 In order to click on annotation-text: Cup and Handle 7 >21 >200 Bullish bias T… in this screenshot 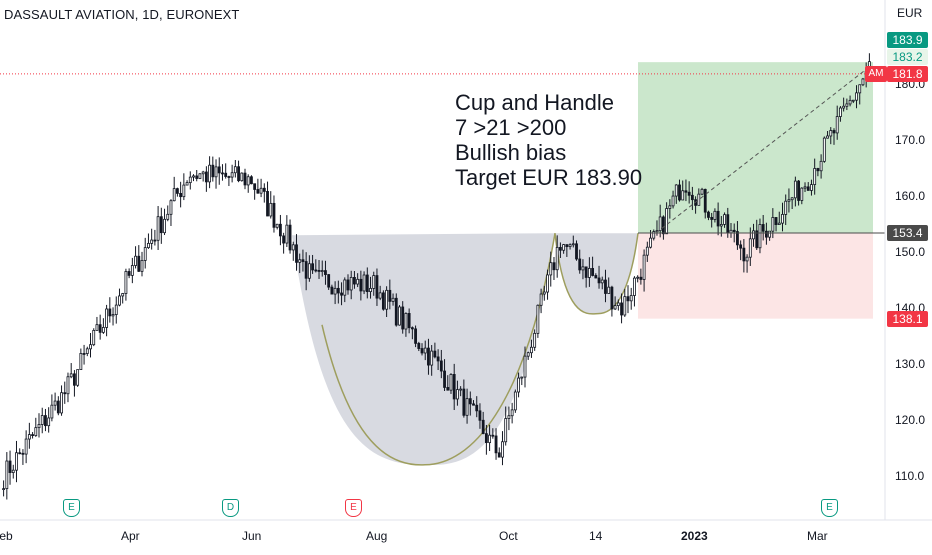, I will do `click(548, 140)`.